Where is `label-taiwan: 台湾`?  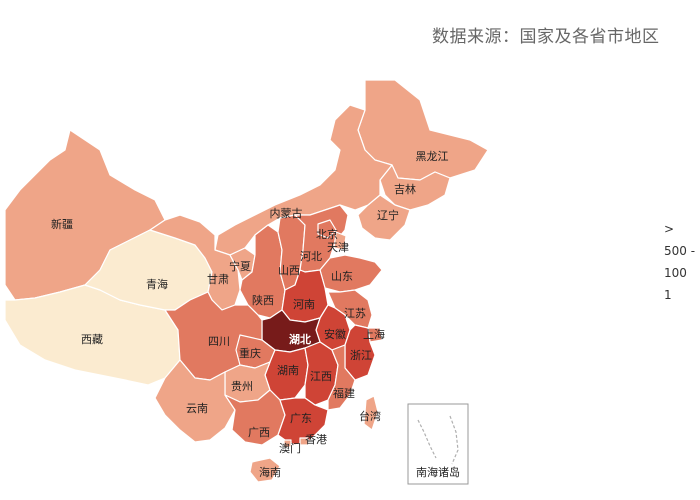
label-taiwan: 台湾 is located at coordinates (370, 416).